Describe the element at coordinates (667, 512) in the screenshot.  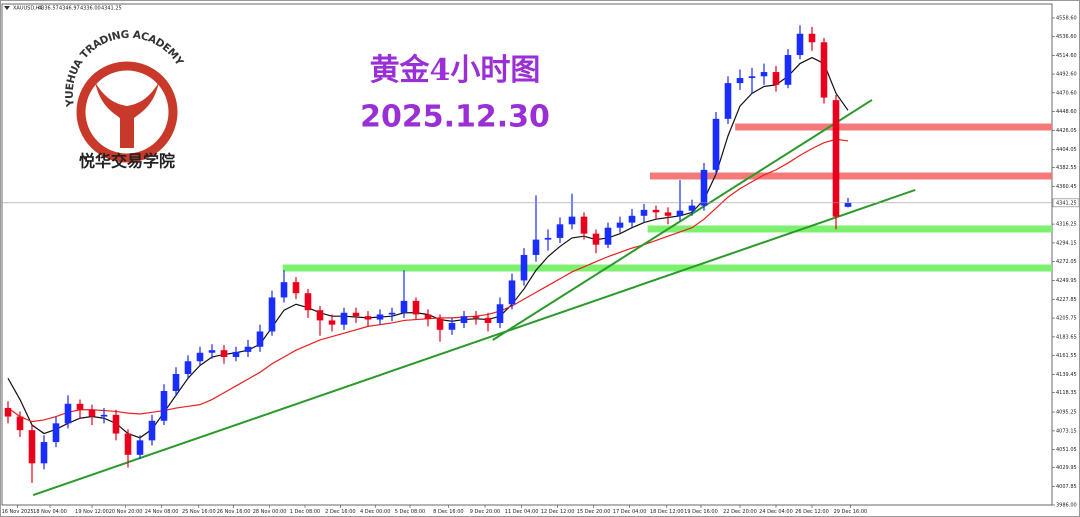
I see `x-tick-label: 18 Dec 12:00` at that location.